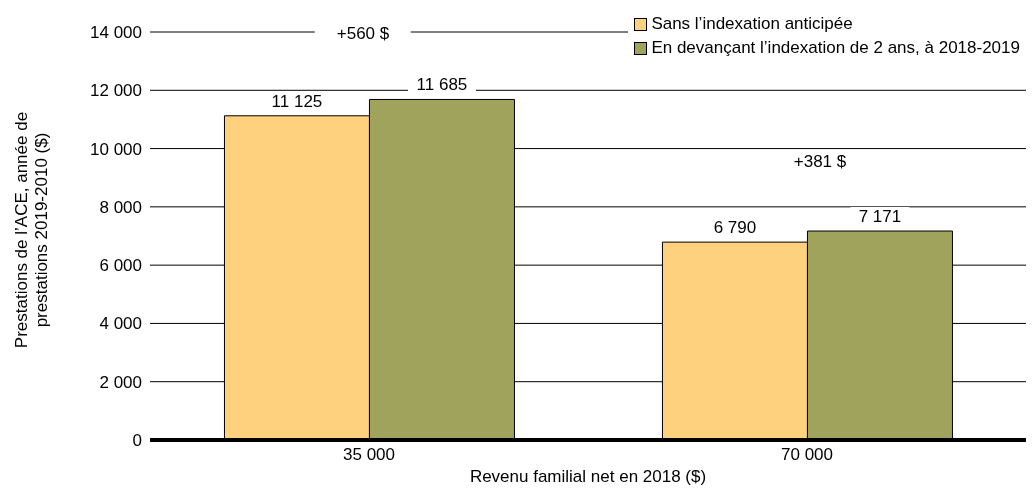 The height and width of the screenshot is (493, 1034). What do you see at coordinates (363, 34) in the screenshot?
I see `annotation: +560 $` at bounding box center [363, 34].